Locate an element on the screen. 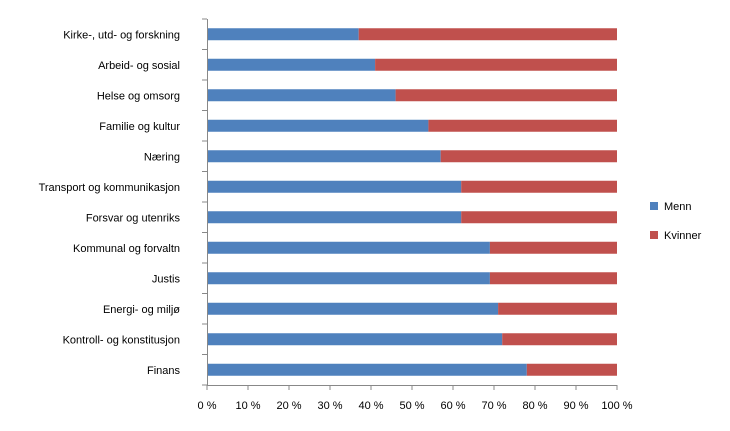 The image size is (730, 431). category-label: Transport og kommunikasjon is located at coordinates (109, 188).